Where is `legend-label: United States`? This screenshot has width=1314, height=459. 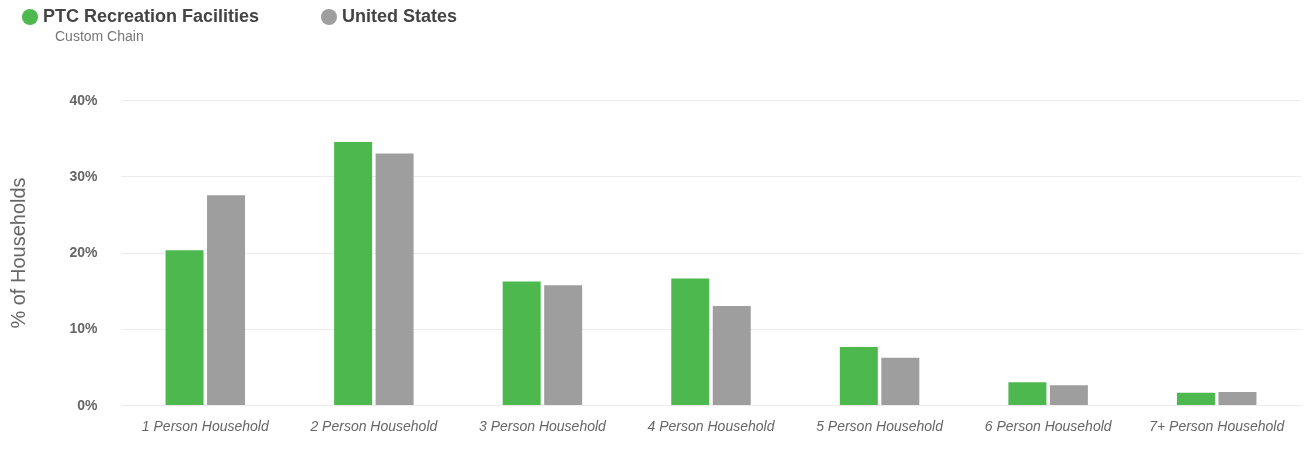
legend-label: United States is located at coordinates (400, 16).